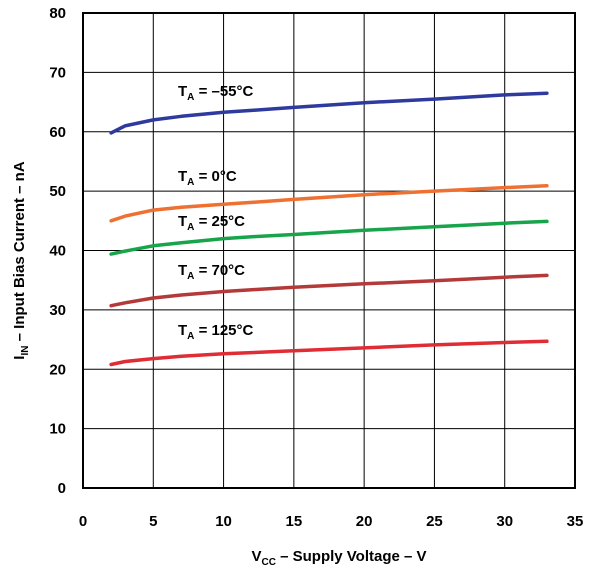  I want to click on x-tick-label: 0, so click(83, 521).